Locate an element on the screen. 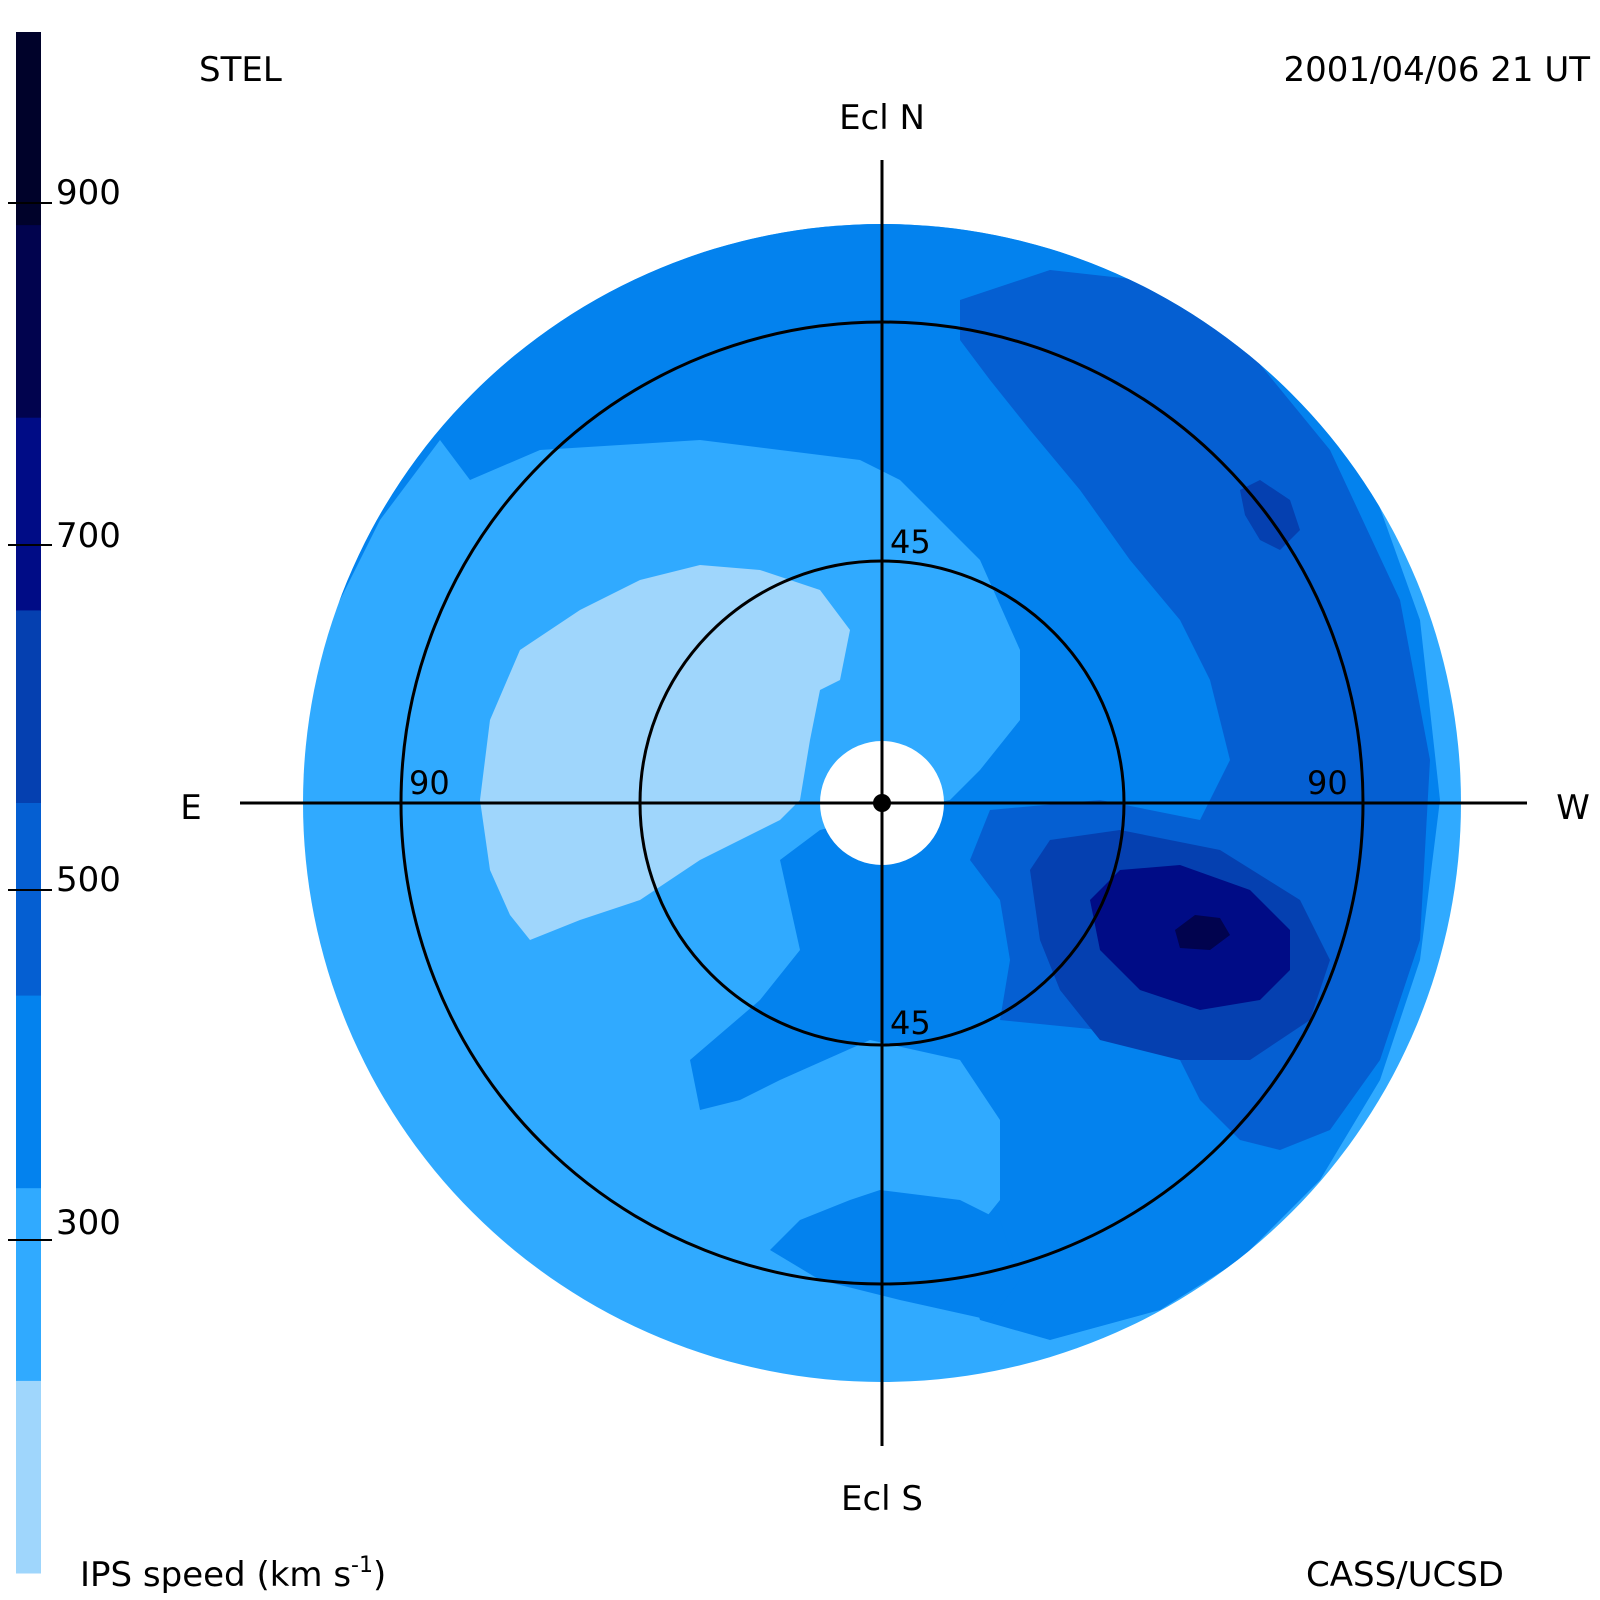 The image size is (1600, 1600). units-prefix: IPS speed (km s is located at coordinates (215, 1575).